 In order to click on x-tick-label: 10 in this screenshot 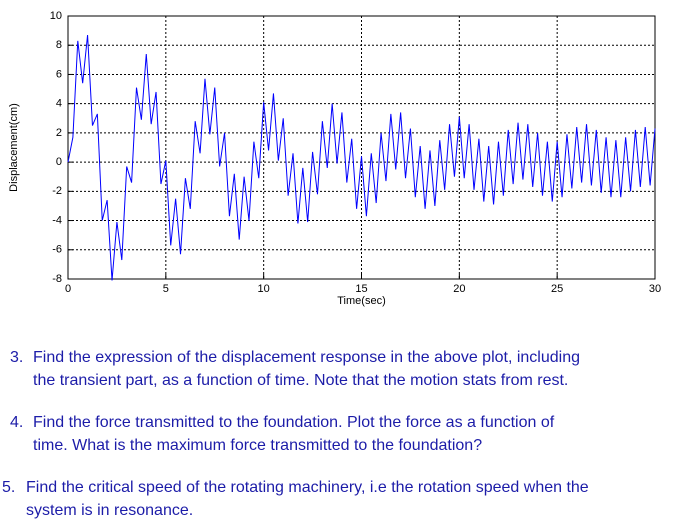, I will do `click(264, 289)`.